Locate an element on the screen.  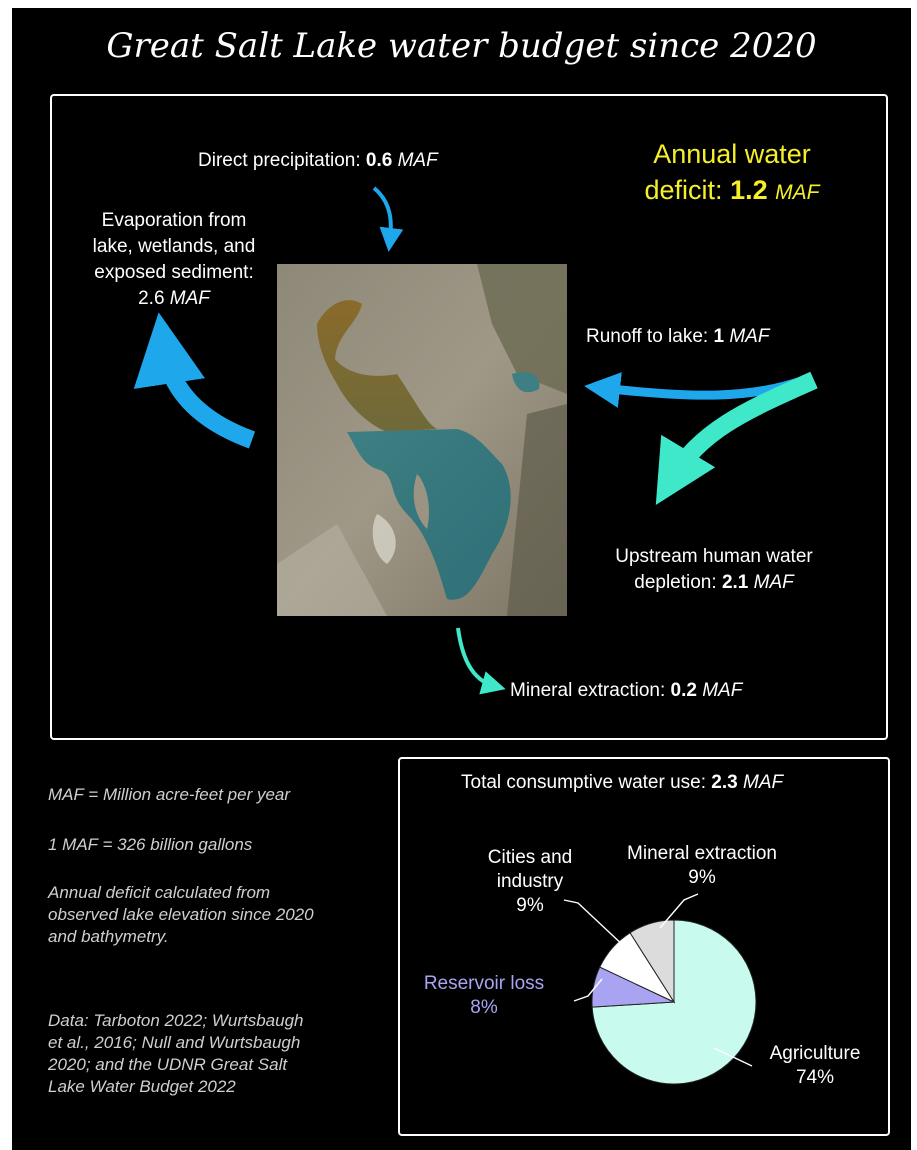
runoff-label: Runoff to lake: 1 MAF is located at coordinates (706, 337).